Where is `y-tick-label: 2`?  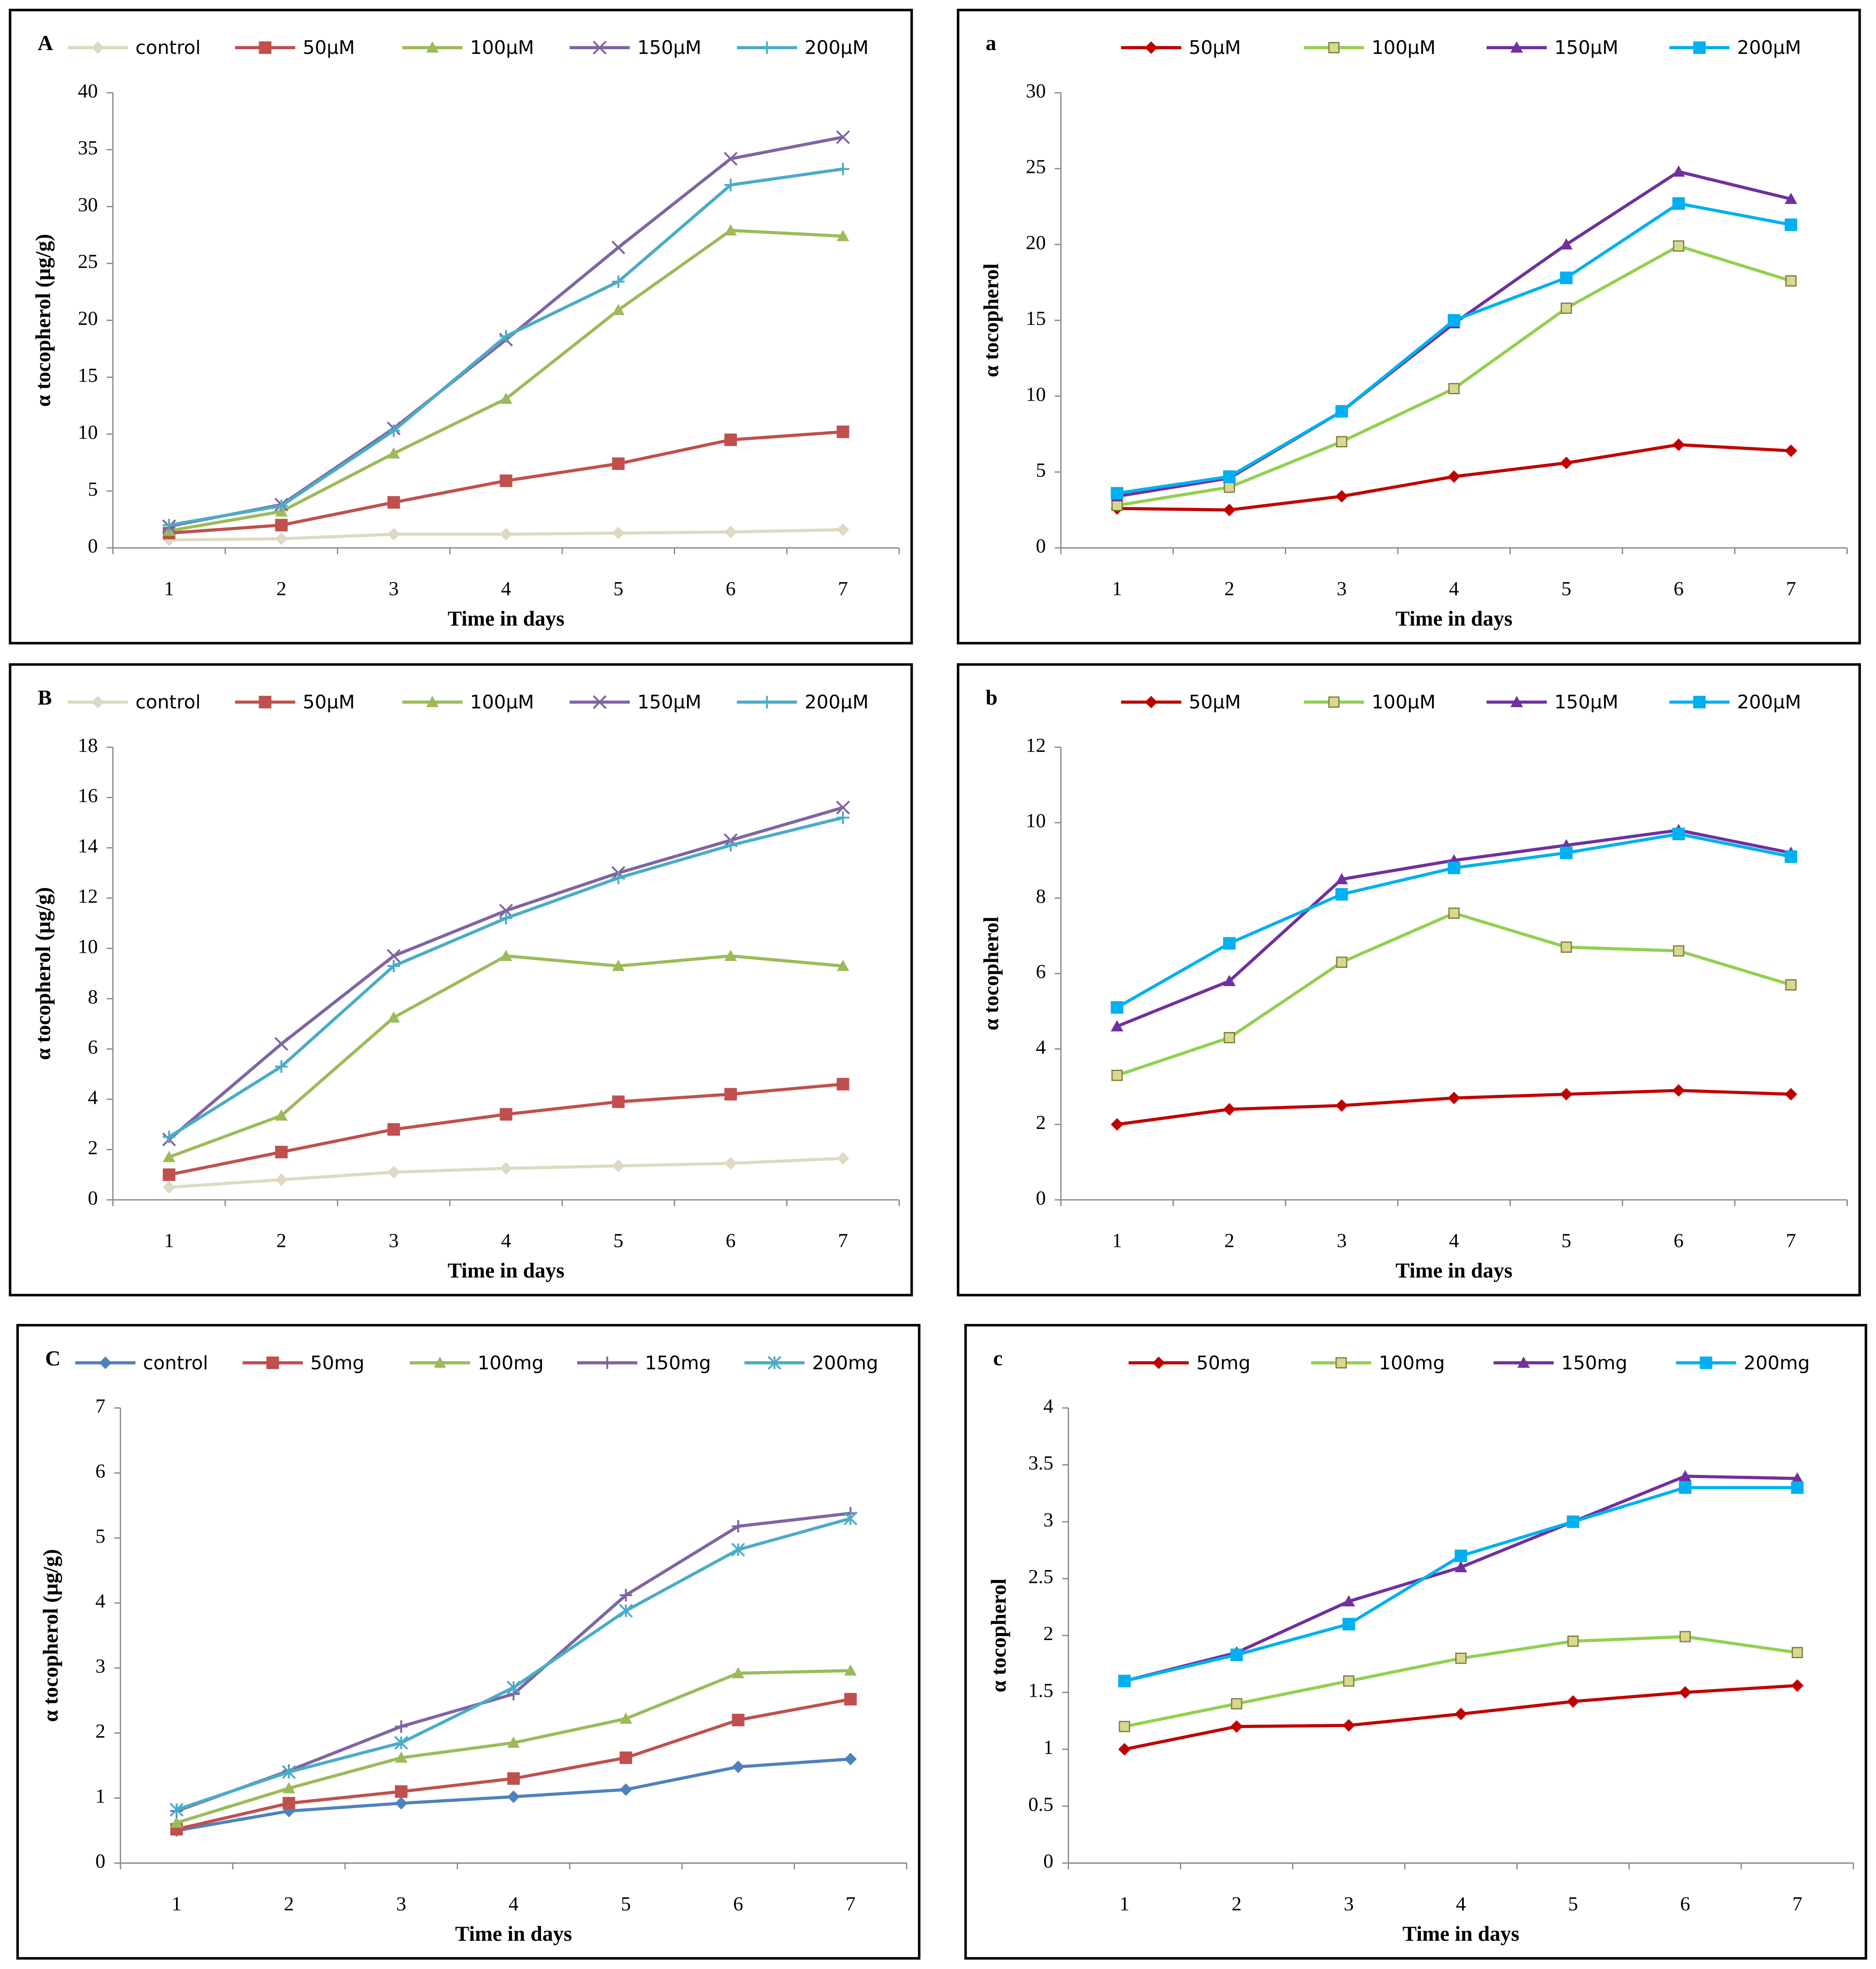
y-tick-label: 2 is located at coordinates (1040, 1123).